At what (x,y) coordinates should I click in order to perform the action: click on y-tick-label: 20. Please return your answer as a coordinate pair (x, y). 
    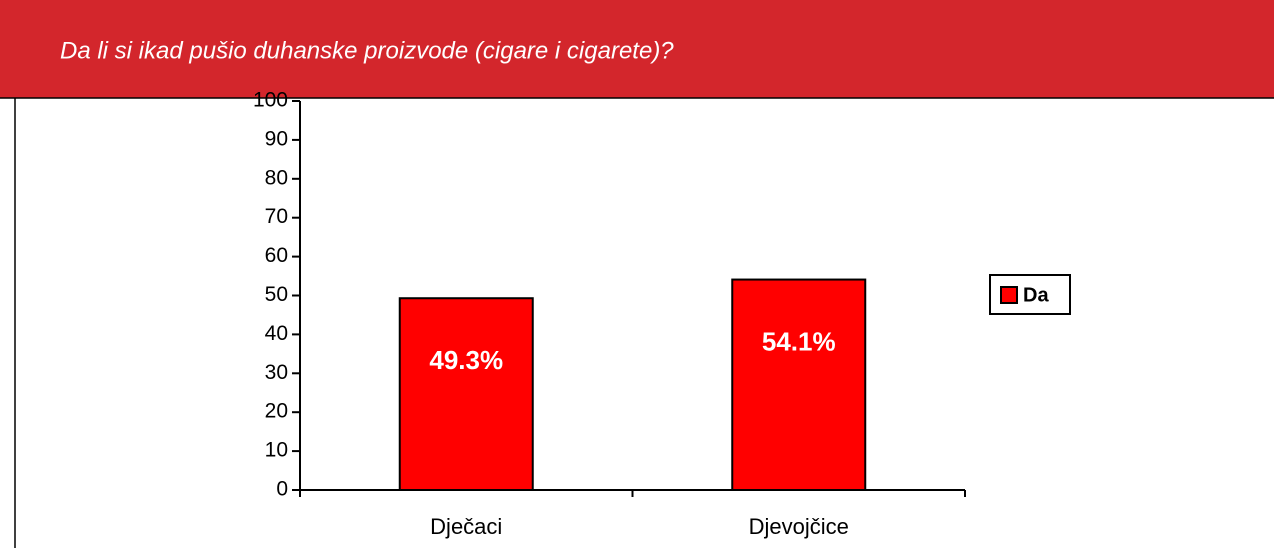
    Looking at the image, I should click on (276, 411).